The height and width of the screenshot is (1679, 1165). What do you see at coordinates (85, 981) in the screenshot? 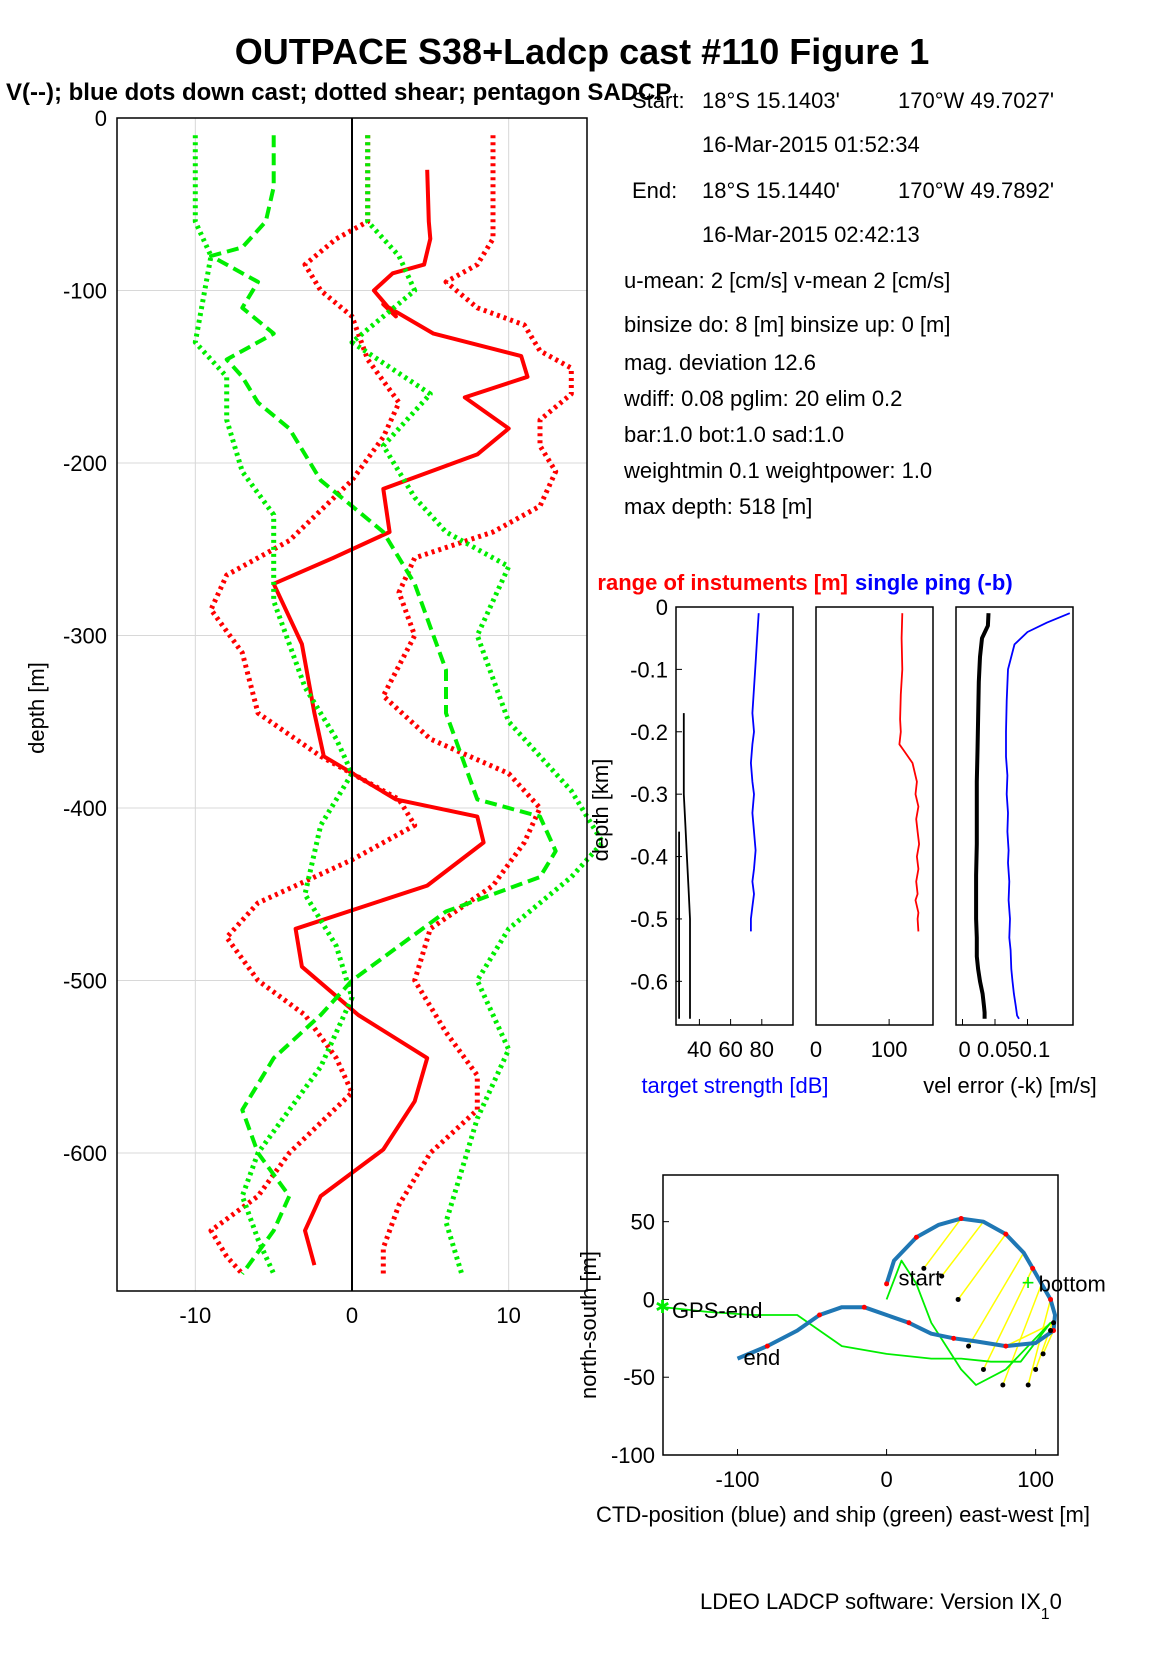
I see `y-tick-label: -500` at bounding box center [85, 981].